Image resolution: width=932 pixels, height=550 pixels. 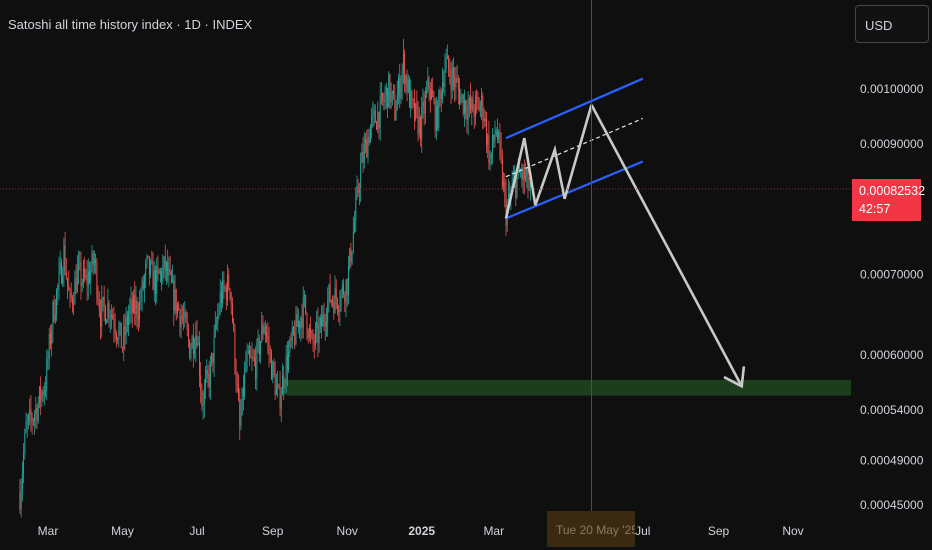 I want to click on bar-countdown: 42:57, so click(x=875, y=209).